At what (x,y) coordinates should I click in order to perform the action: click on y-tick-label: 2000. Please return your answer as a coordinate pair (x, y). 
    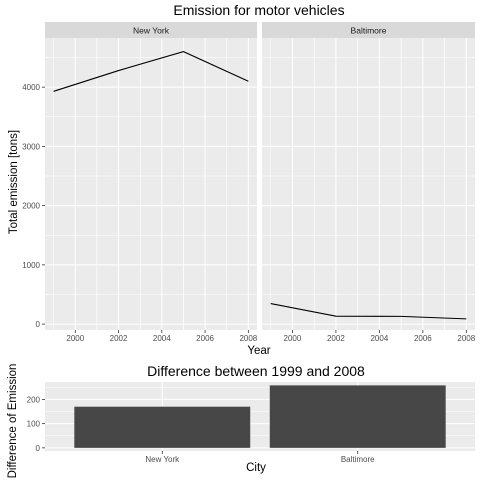
    Looking at the image, I should click on (31, 206).